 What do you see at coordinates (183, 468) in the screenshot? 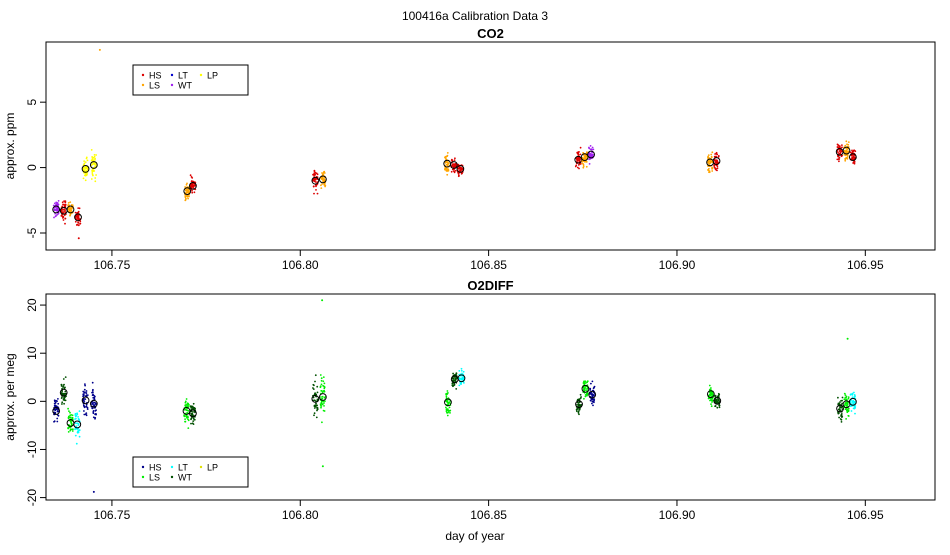
I see `legend-label-lt: LT` at bounding box center [183, 468].